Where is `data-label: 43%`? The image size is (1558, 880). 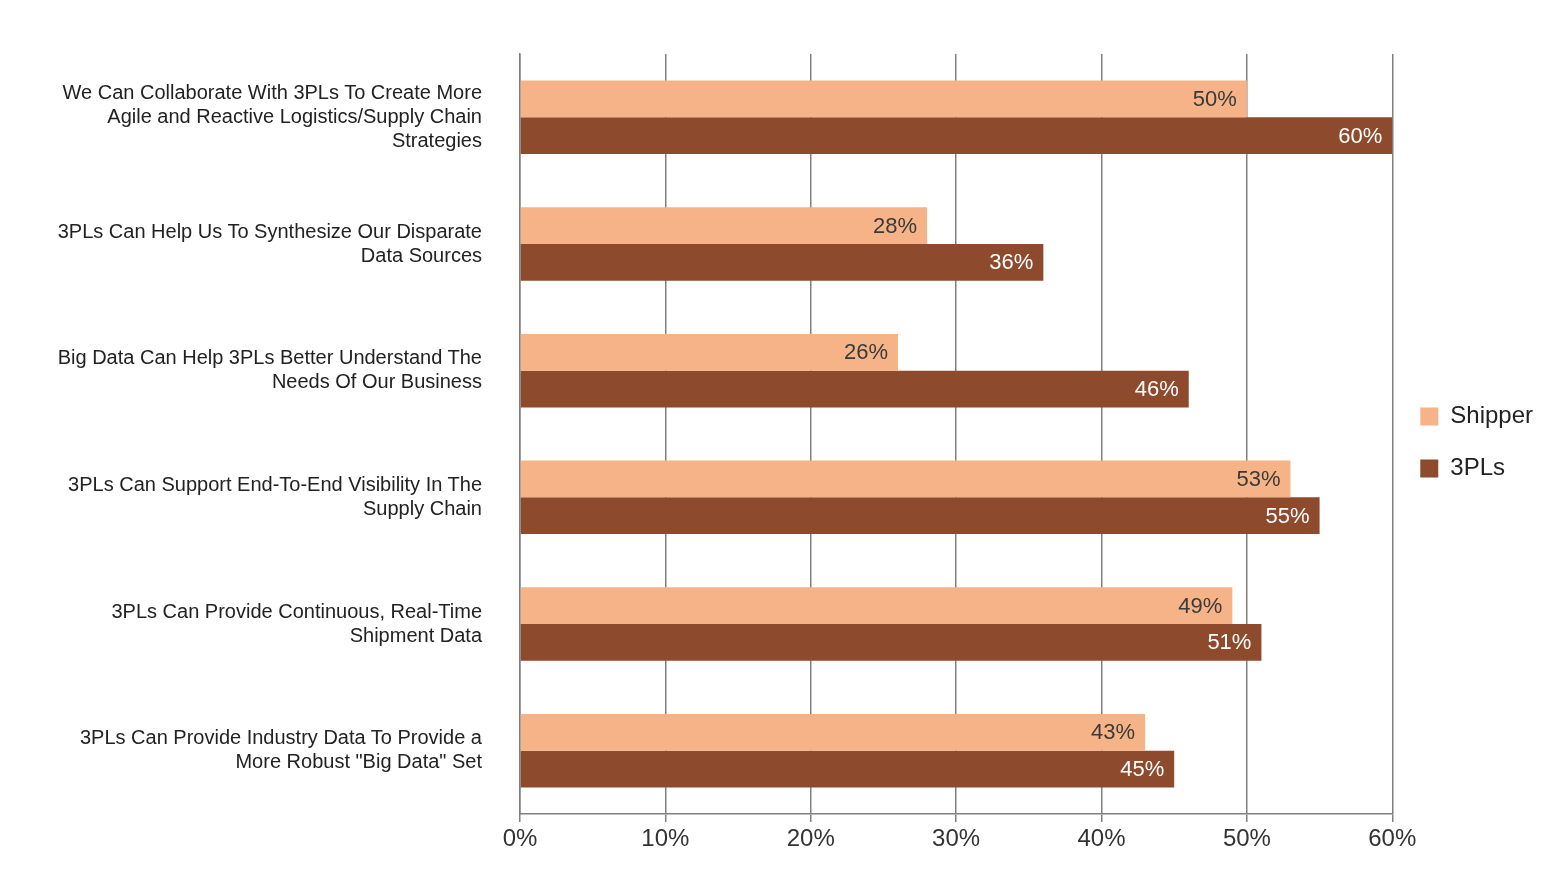
data-label: 43% is located at coordinates (1113, 732).